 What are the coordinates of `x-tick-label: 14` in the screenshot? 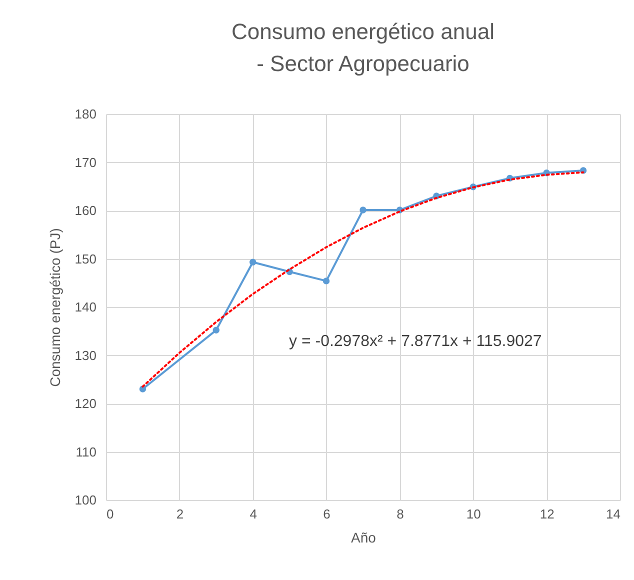 It's located at (613, 514).